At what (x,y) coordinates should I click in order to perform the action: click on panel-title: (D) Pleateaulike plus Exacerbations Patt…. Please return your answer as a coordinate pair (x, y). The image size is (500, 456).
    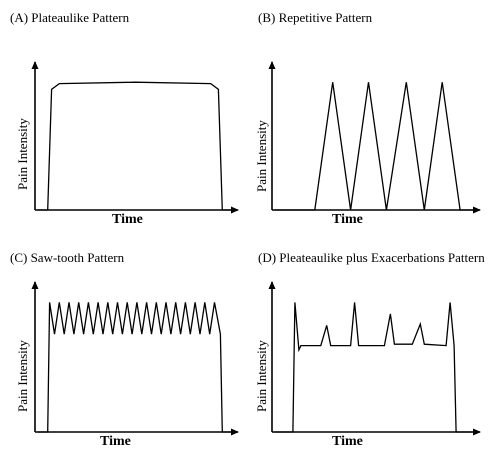
    Looking at the image, I should click on (371, 257).